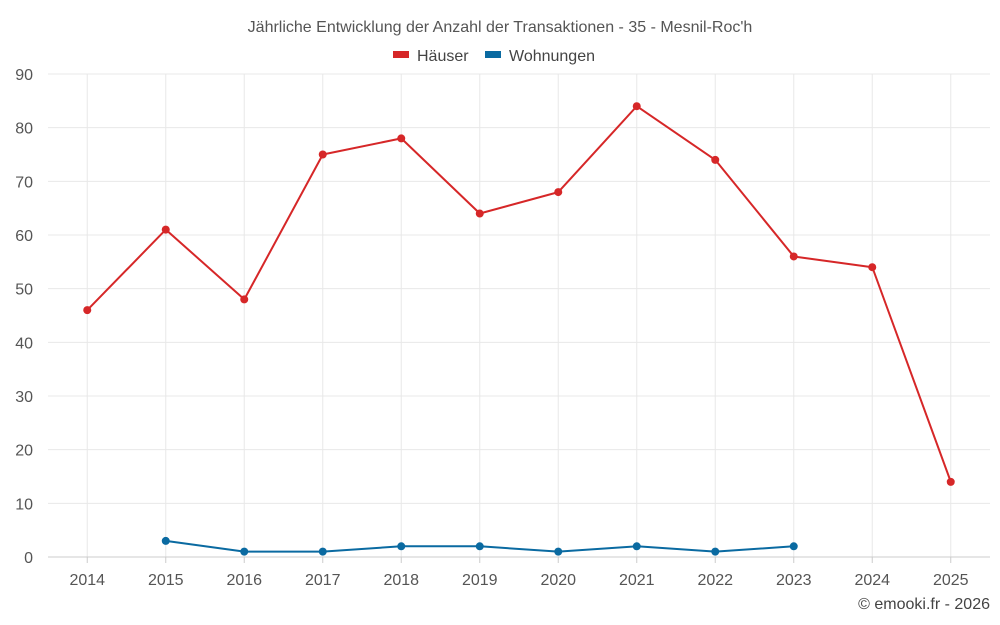 This screenshot has width=1000, height=625. I want to click on legend-item-wohnungen: Wohnungen, so click(540, 56).